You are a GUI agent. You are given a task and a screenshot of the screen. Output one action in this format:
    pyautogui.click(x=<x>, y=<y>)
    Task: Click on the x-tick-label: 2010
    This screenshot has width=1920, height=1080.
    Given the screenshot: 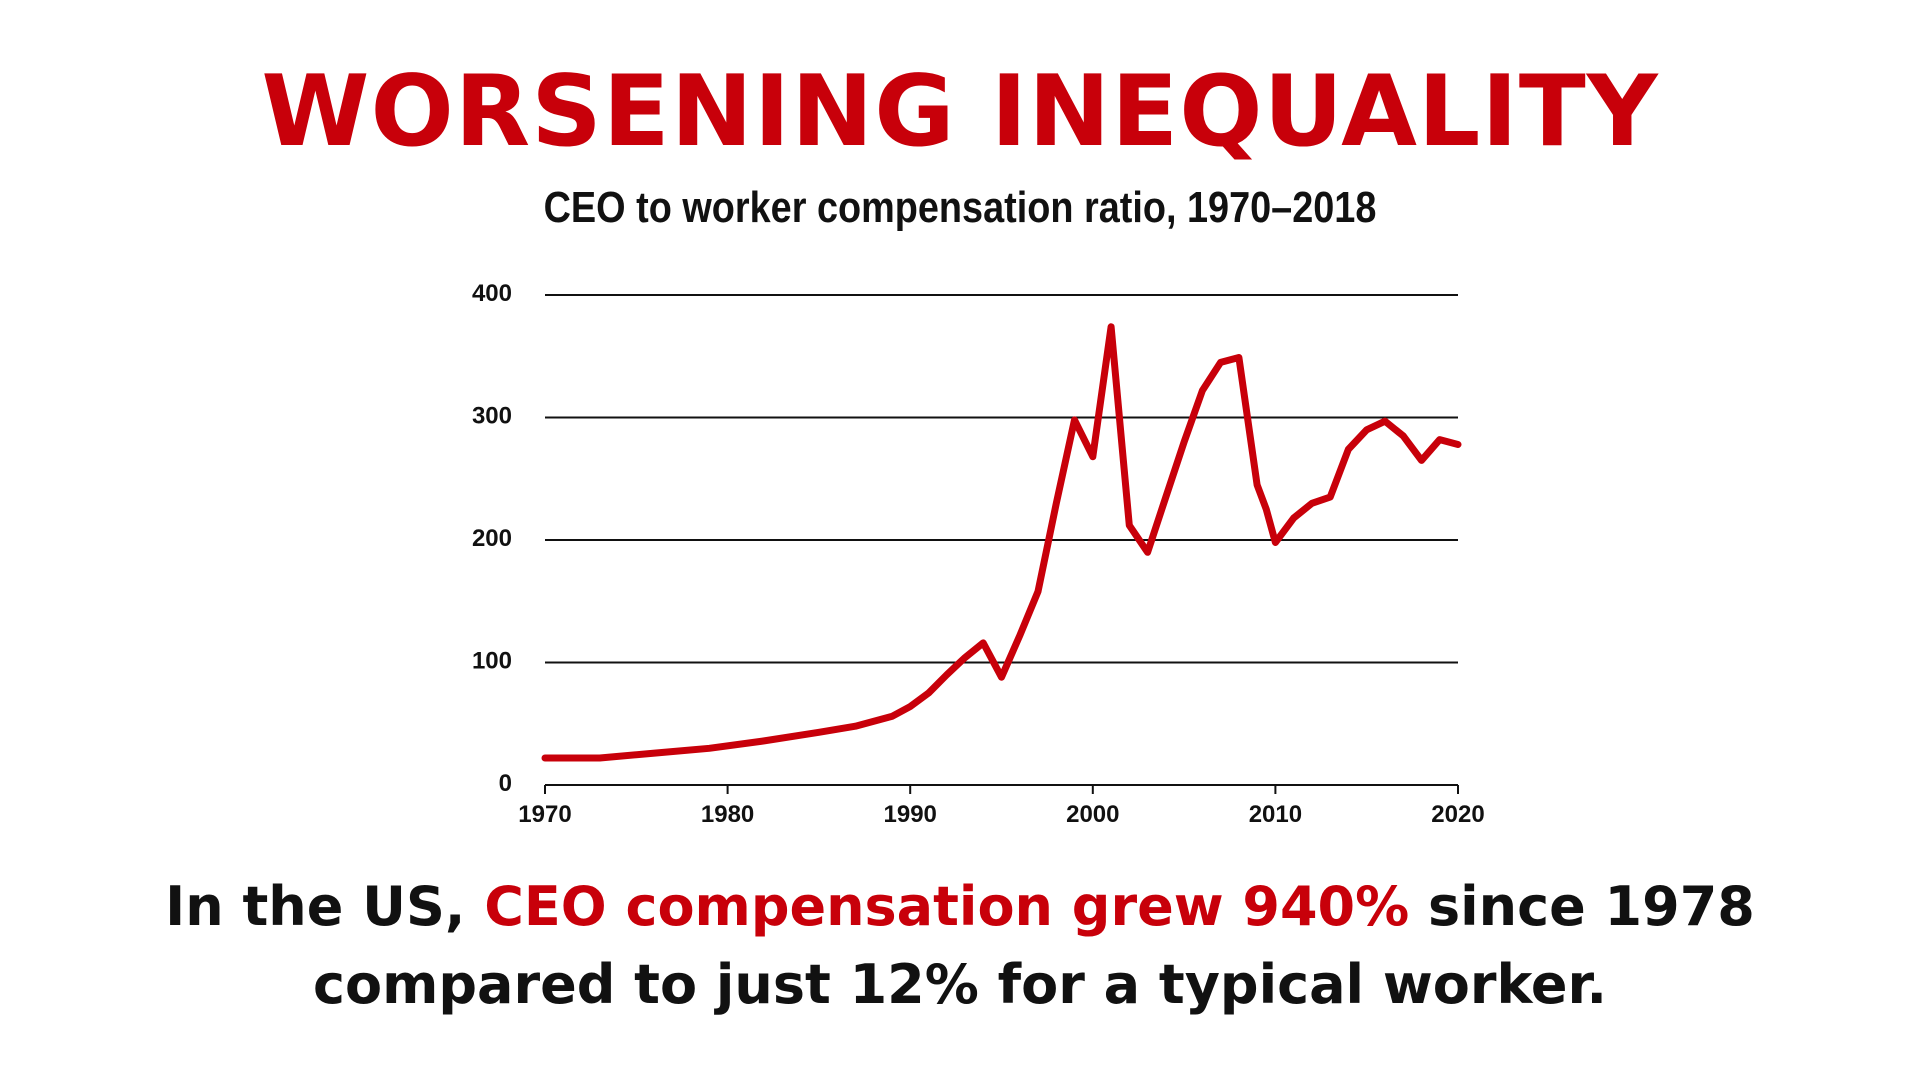 What is the action you would take?
    pyautogui.click(x=1275, y=814)
    